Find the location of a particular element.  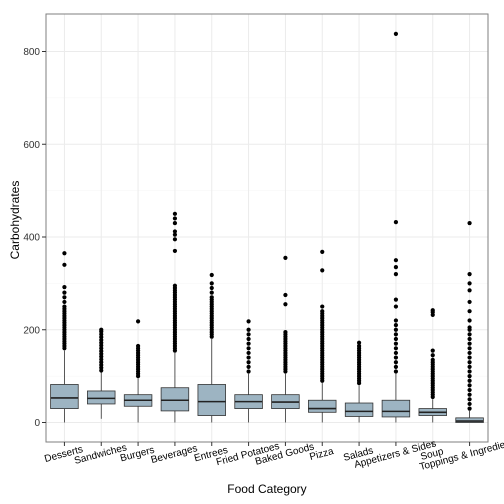

box-burgers is located at coordinates (138, 371).